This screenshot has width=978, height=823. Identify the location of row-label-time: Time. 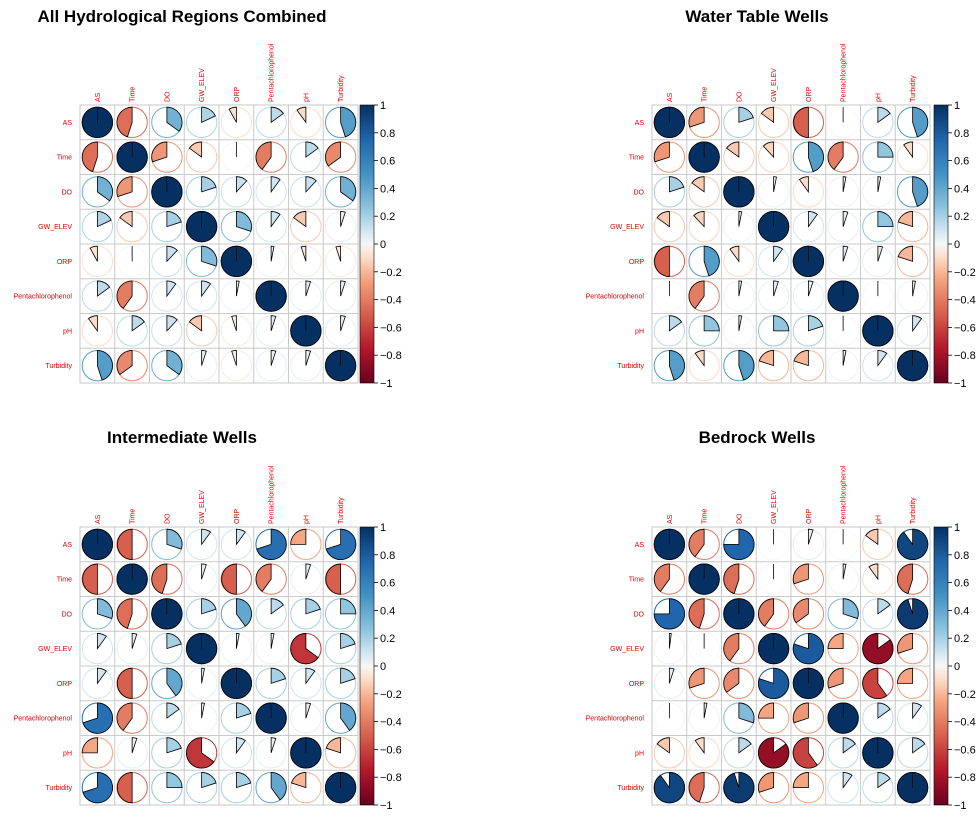
(64, 580).